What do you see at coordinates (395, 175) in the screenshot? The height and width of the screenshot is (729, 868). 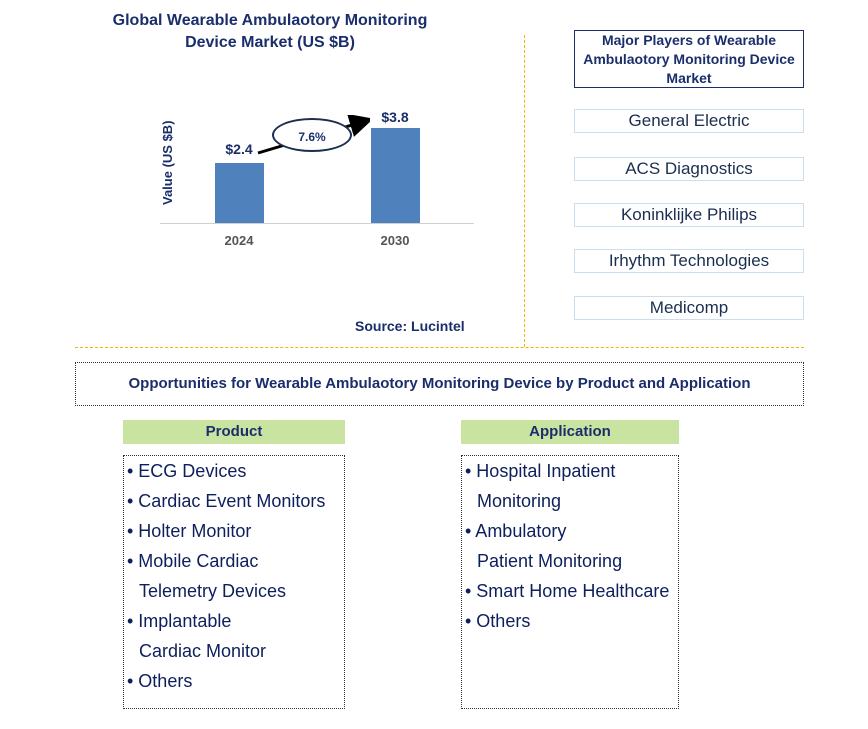 I see `bar-2030` at bounding box center [395, 175].